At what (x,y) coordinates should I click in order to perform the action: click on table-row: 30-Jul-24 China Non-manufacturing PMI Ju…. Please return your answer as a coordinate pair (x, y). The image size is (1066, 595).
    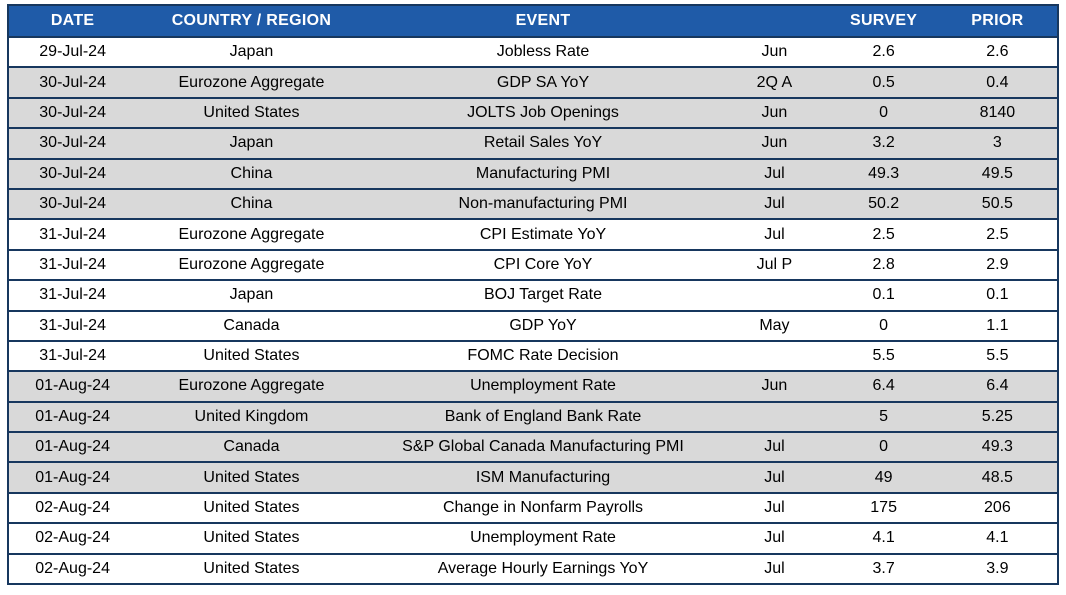
    Looking at the image, I should click on (533, 204).